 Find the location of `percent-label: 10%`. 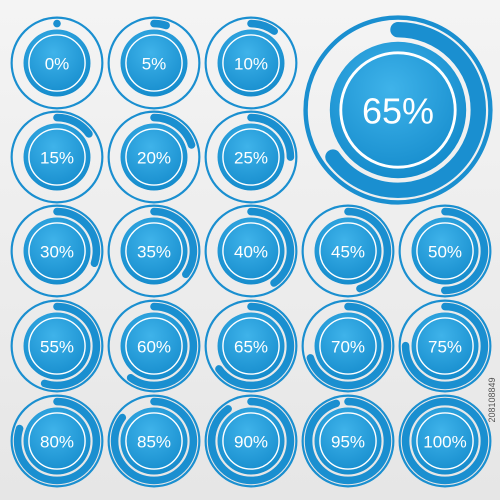

percent-label: 10% is located at coordinates (251, 64).